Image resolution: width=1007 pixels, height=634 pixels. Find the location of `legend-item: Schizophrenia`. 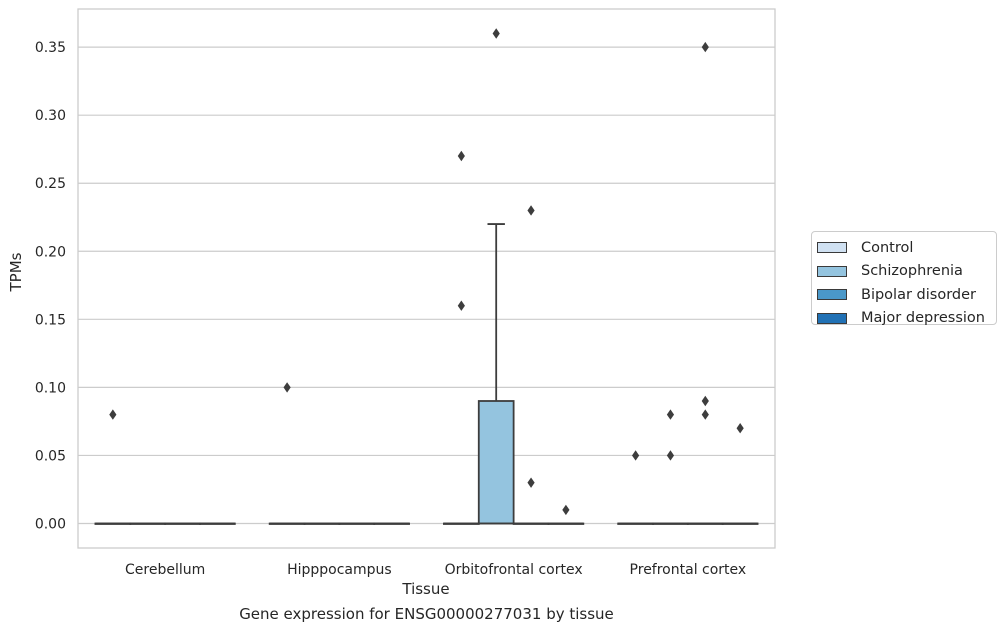

legend-item: Schizophrenia is located at coordinates (904, 272).